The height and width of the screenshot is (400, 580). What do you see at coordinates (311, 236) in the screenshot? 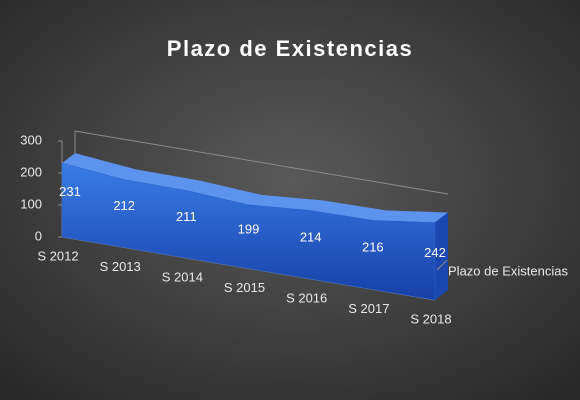
I see `value-label: 214` at bounding box center [311, 236].